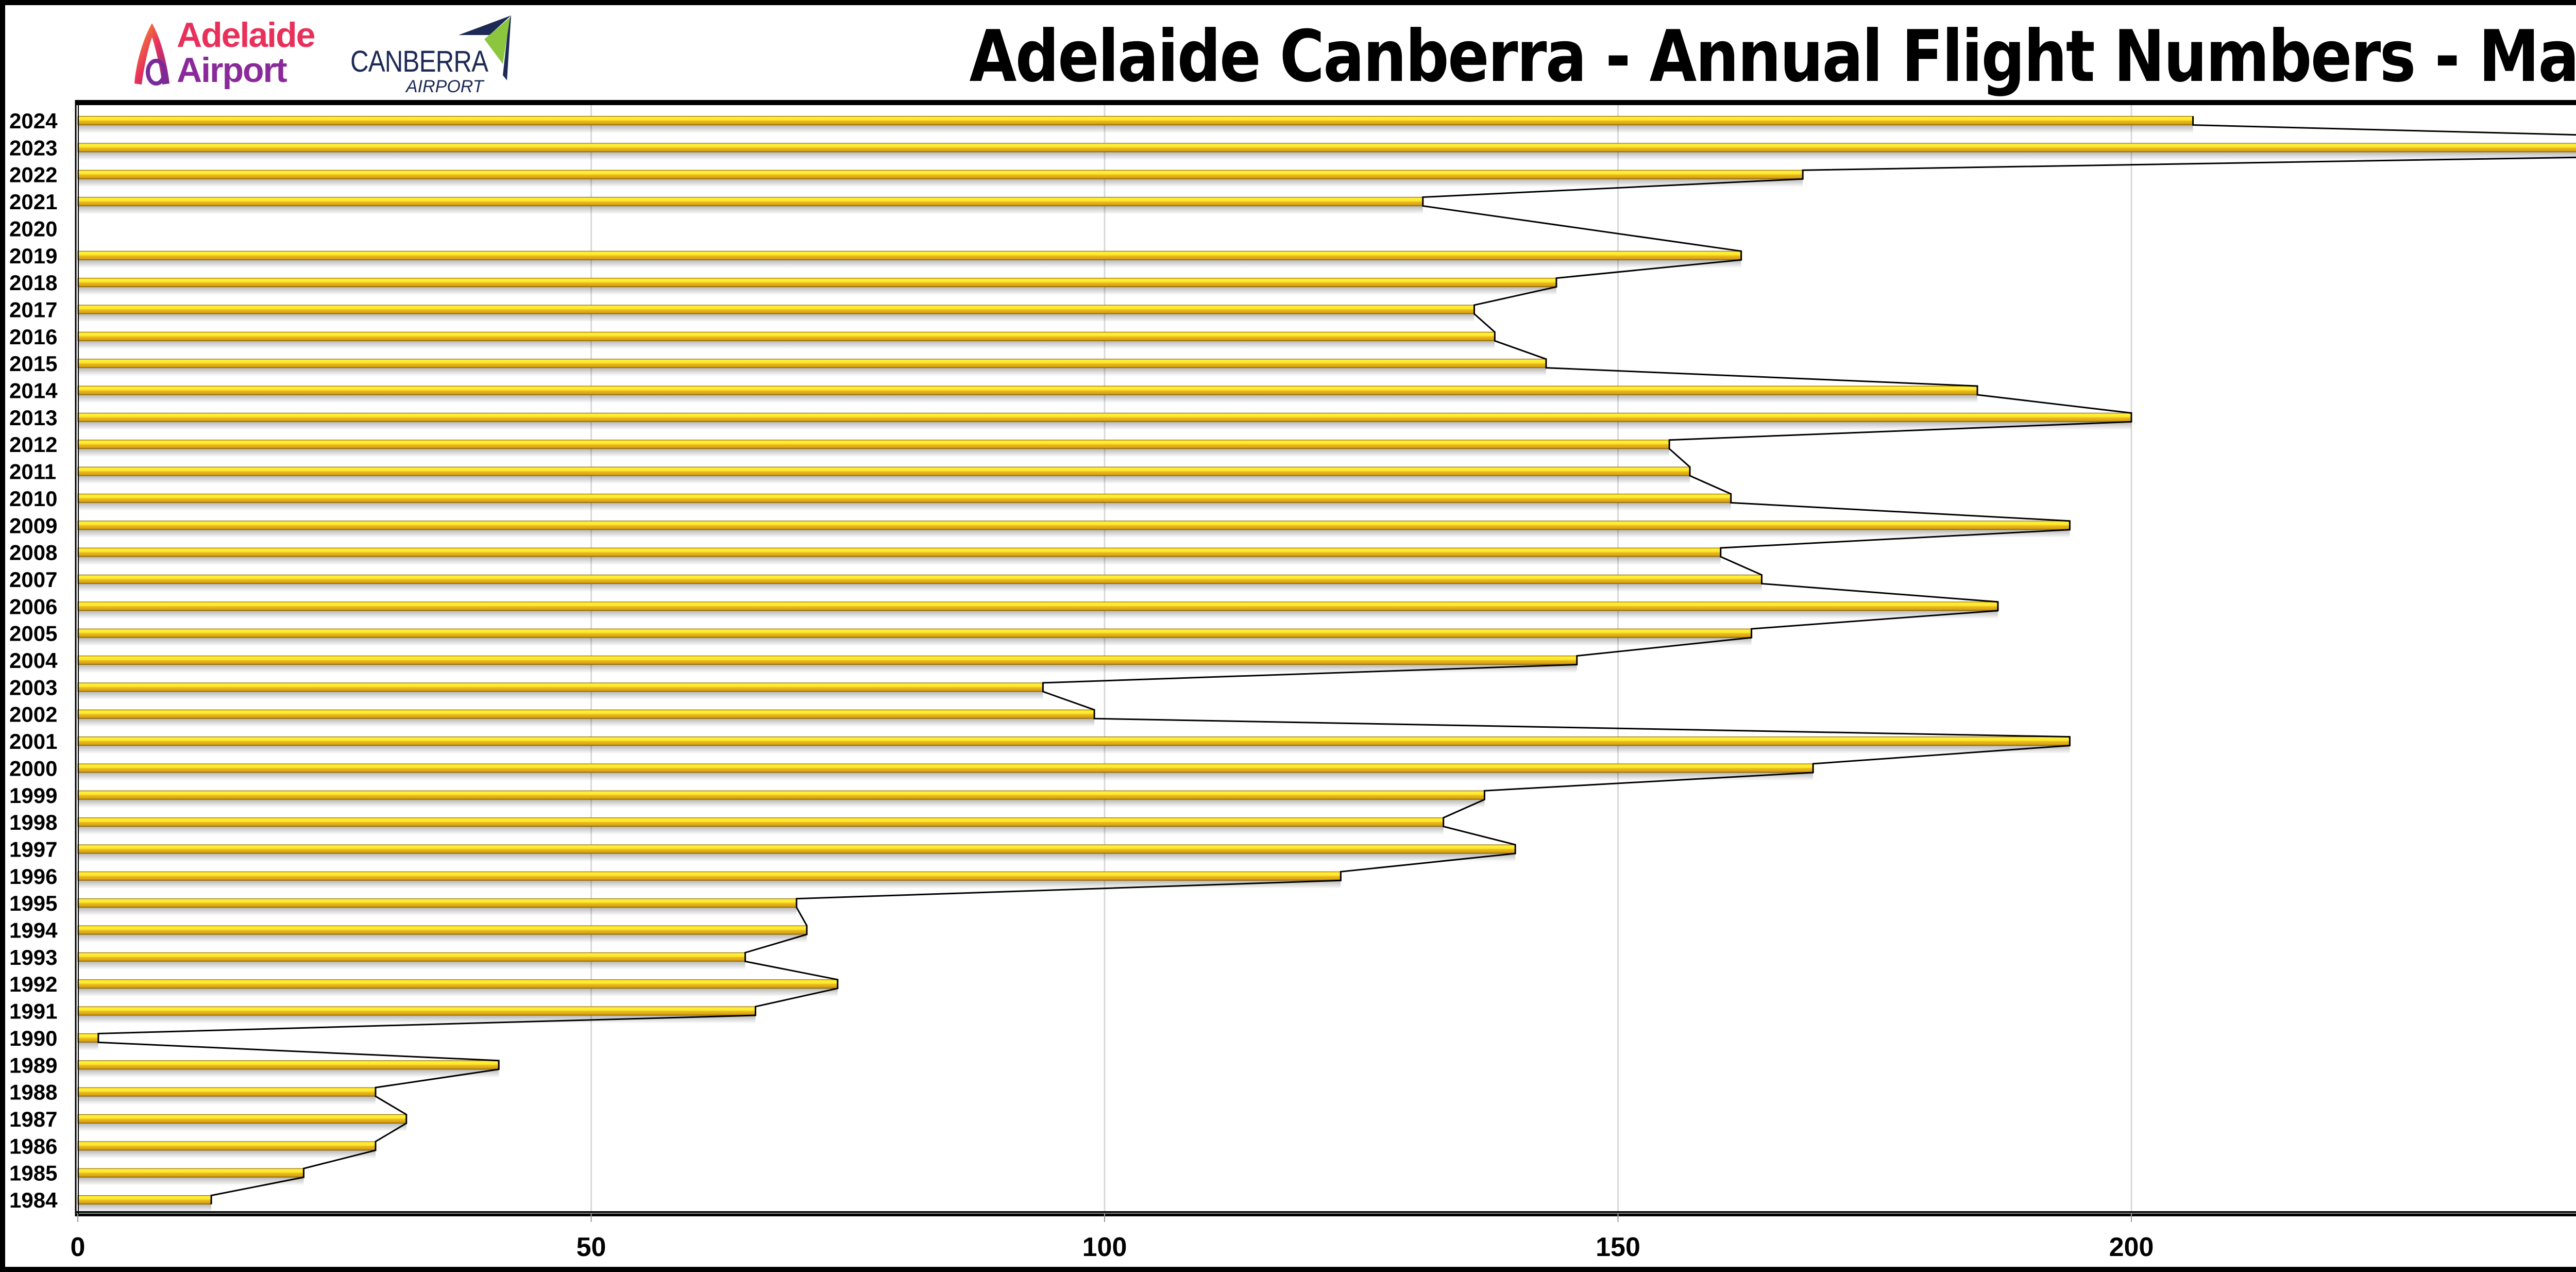 This screenshot has height=1272, width=2576. Describe the element at coordinates (591, 1247) in the screenshot. I see `x-tick-label: 50` at that location.